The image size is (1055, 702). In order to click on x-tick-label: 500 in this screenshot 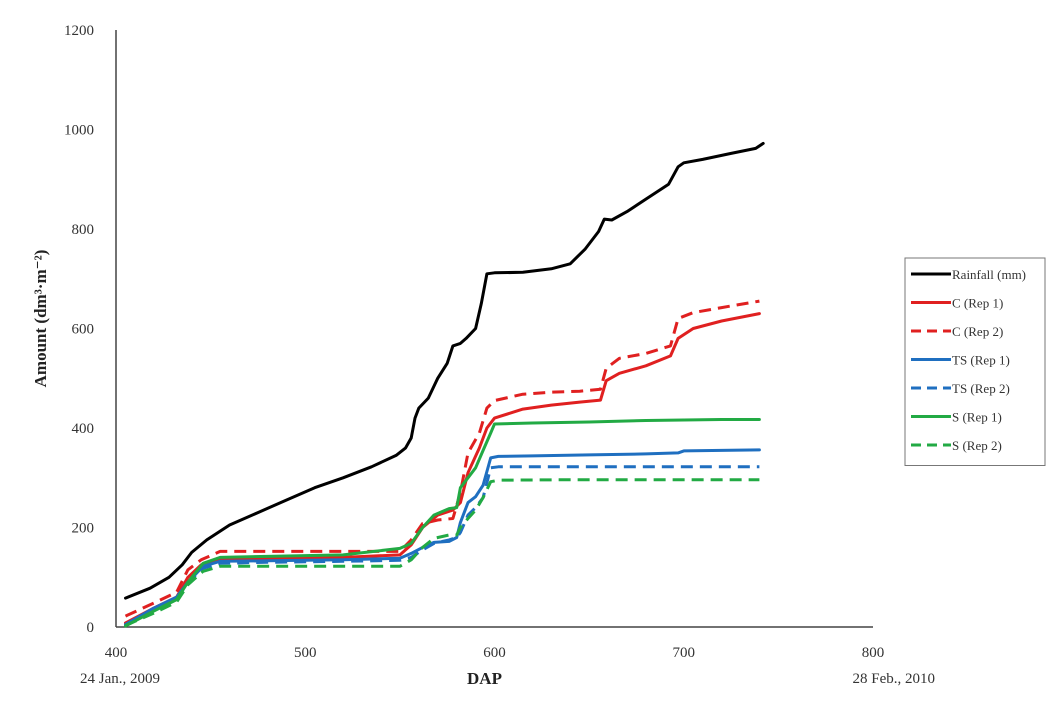, I will do `click(305, 653)`.